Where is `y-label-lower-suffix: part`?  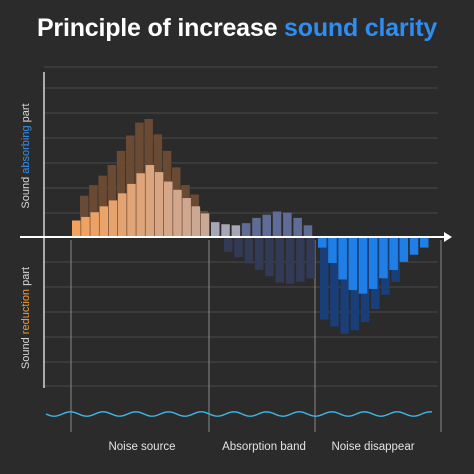 y-label-lower-suffix: part is located at coordinates (26, 277).